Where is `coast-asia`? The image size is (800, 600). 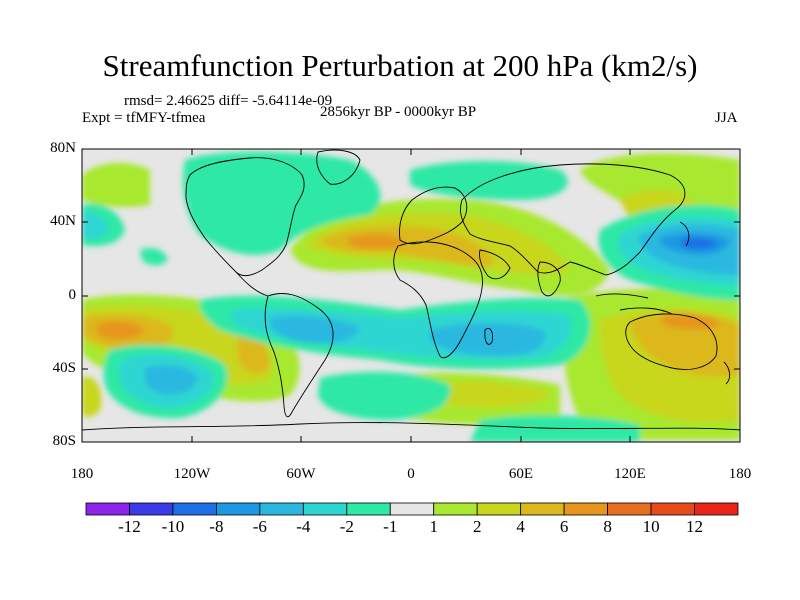
coast-asia is located at coordinates (572, 219).